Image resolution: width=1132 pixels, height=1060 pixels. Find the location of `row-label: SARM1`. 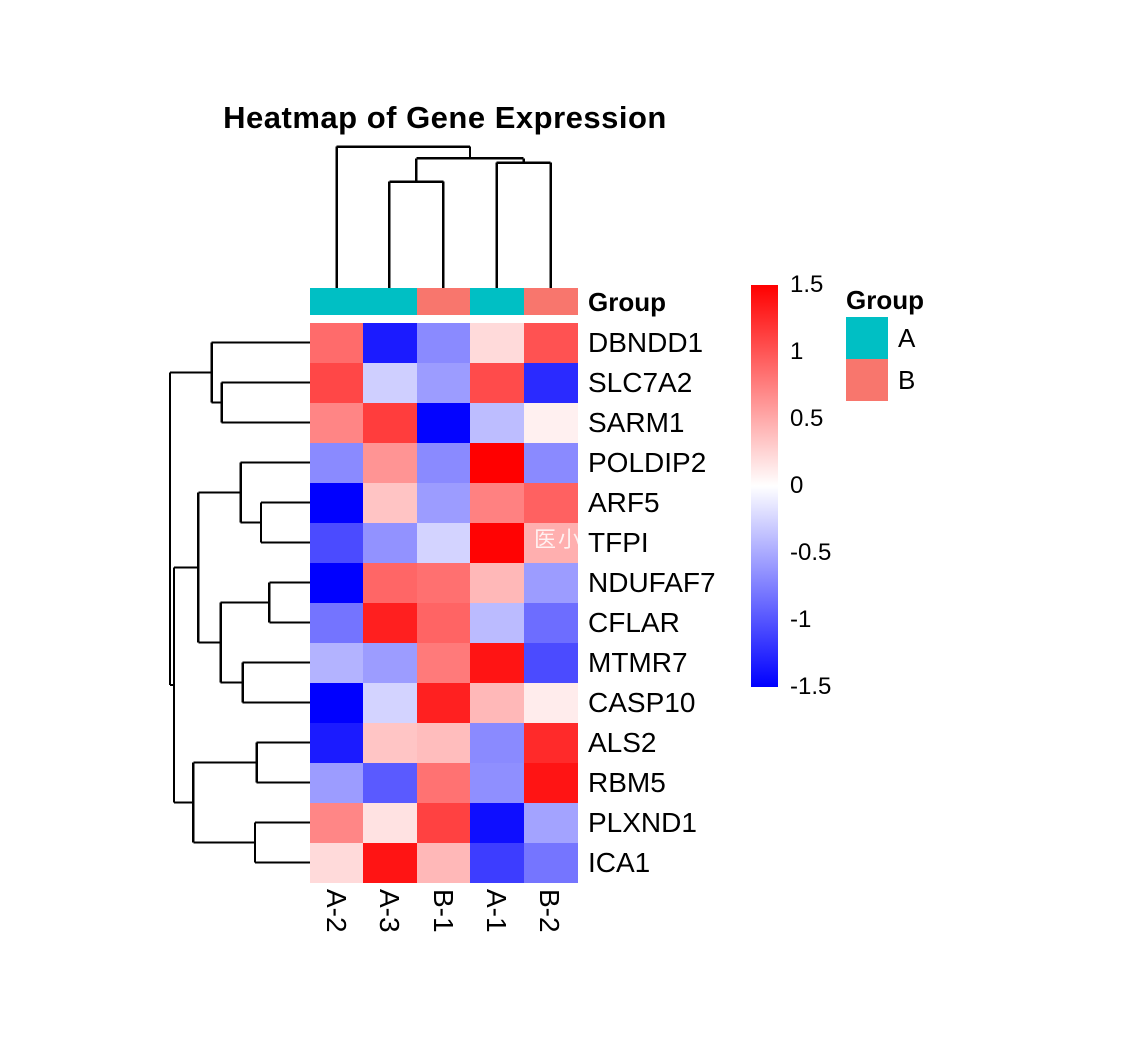

row-label: SARM1 is located at coordinates (636, 422).